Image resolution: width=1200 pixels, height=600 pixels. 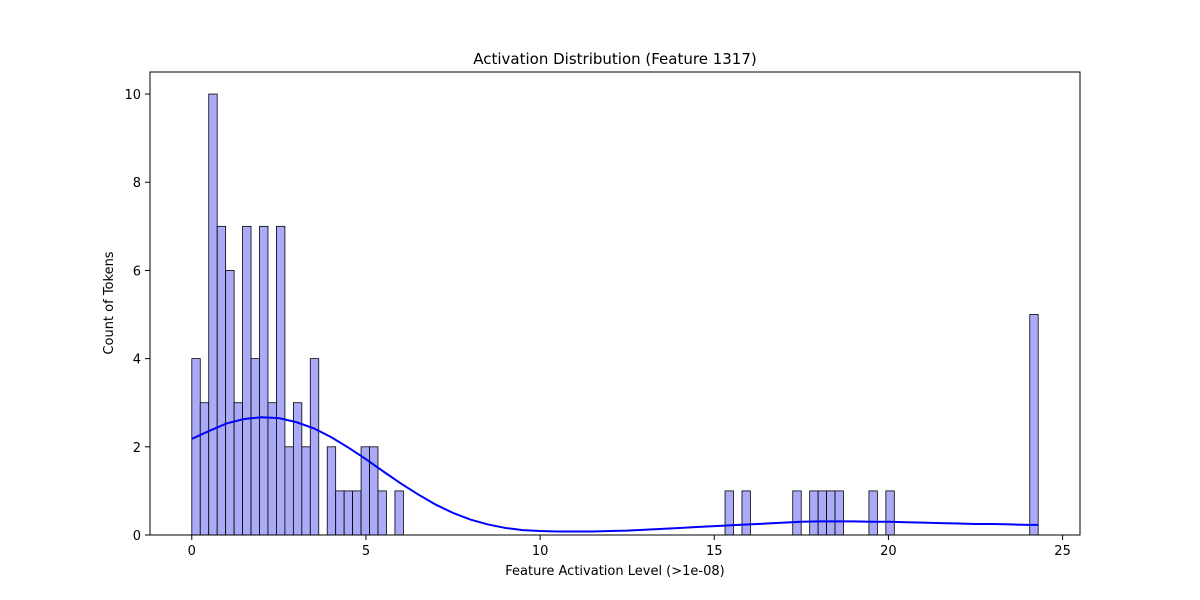 What do you see at coordinates (132, 95) in the screenshot?
I see `y-tick-label: 10` at bounding box center [132, 95].